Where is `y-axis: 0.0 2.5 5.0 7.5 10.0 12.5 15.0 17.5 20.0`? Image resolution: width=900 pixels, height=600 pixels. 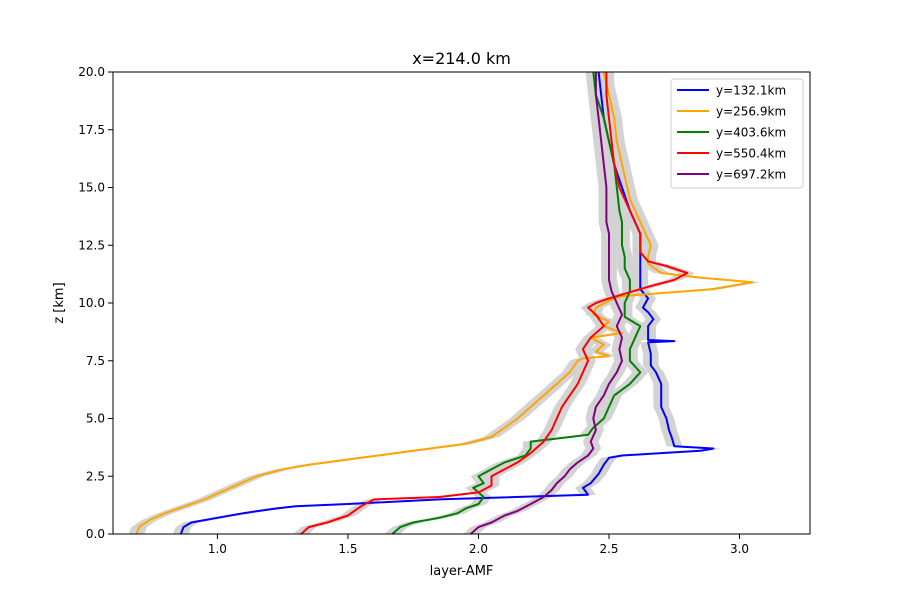 y-axis: 0.0 2.5 5.0 7.5 10.0 12.5 15.0 17.5 20.0 is located at coordinates (95, 303).